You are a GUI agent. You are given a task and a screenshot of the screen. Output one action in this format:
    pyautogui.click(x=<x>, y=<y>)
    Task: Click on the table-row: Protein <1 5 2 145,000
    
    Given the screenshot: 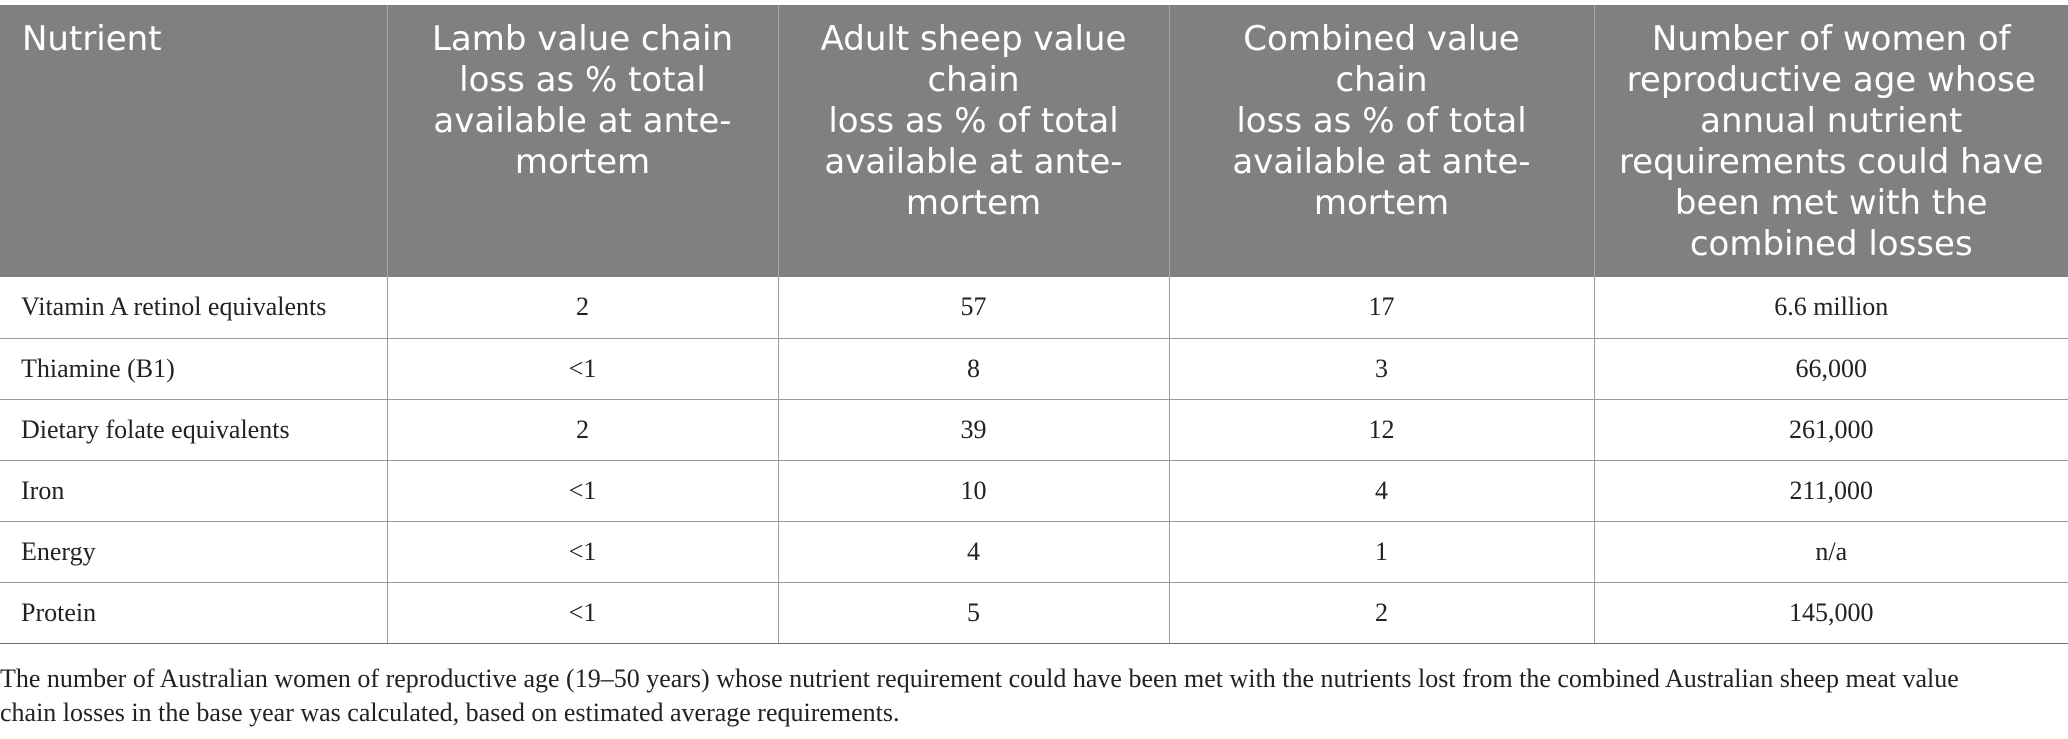 What is the action you would take?
    pyautogui.click(x=1034, y=613)
    